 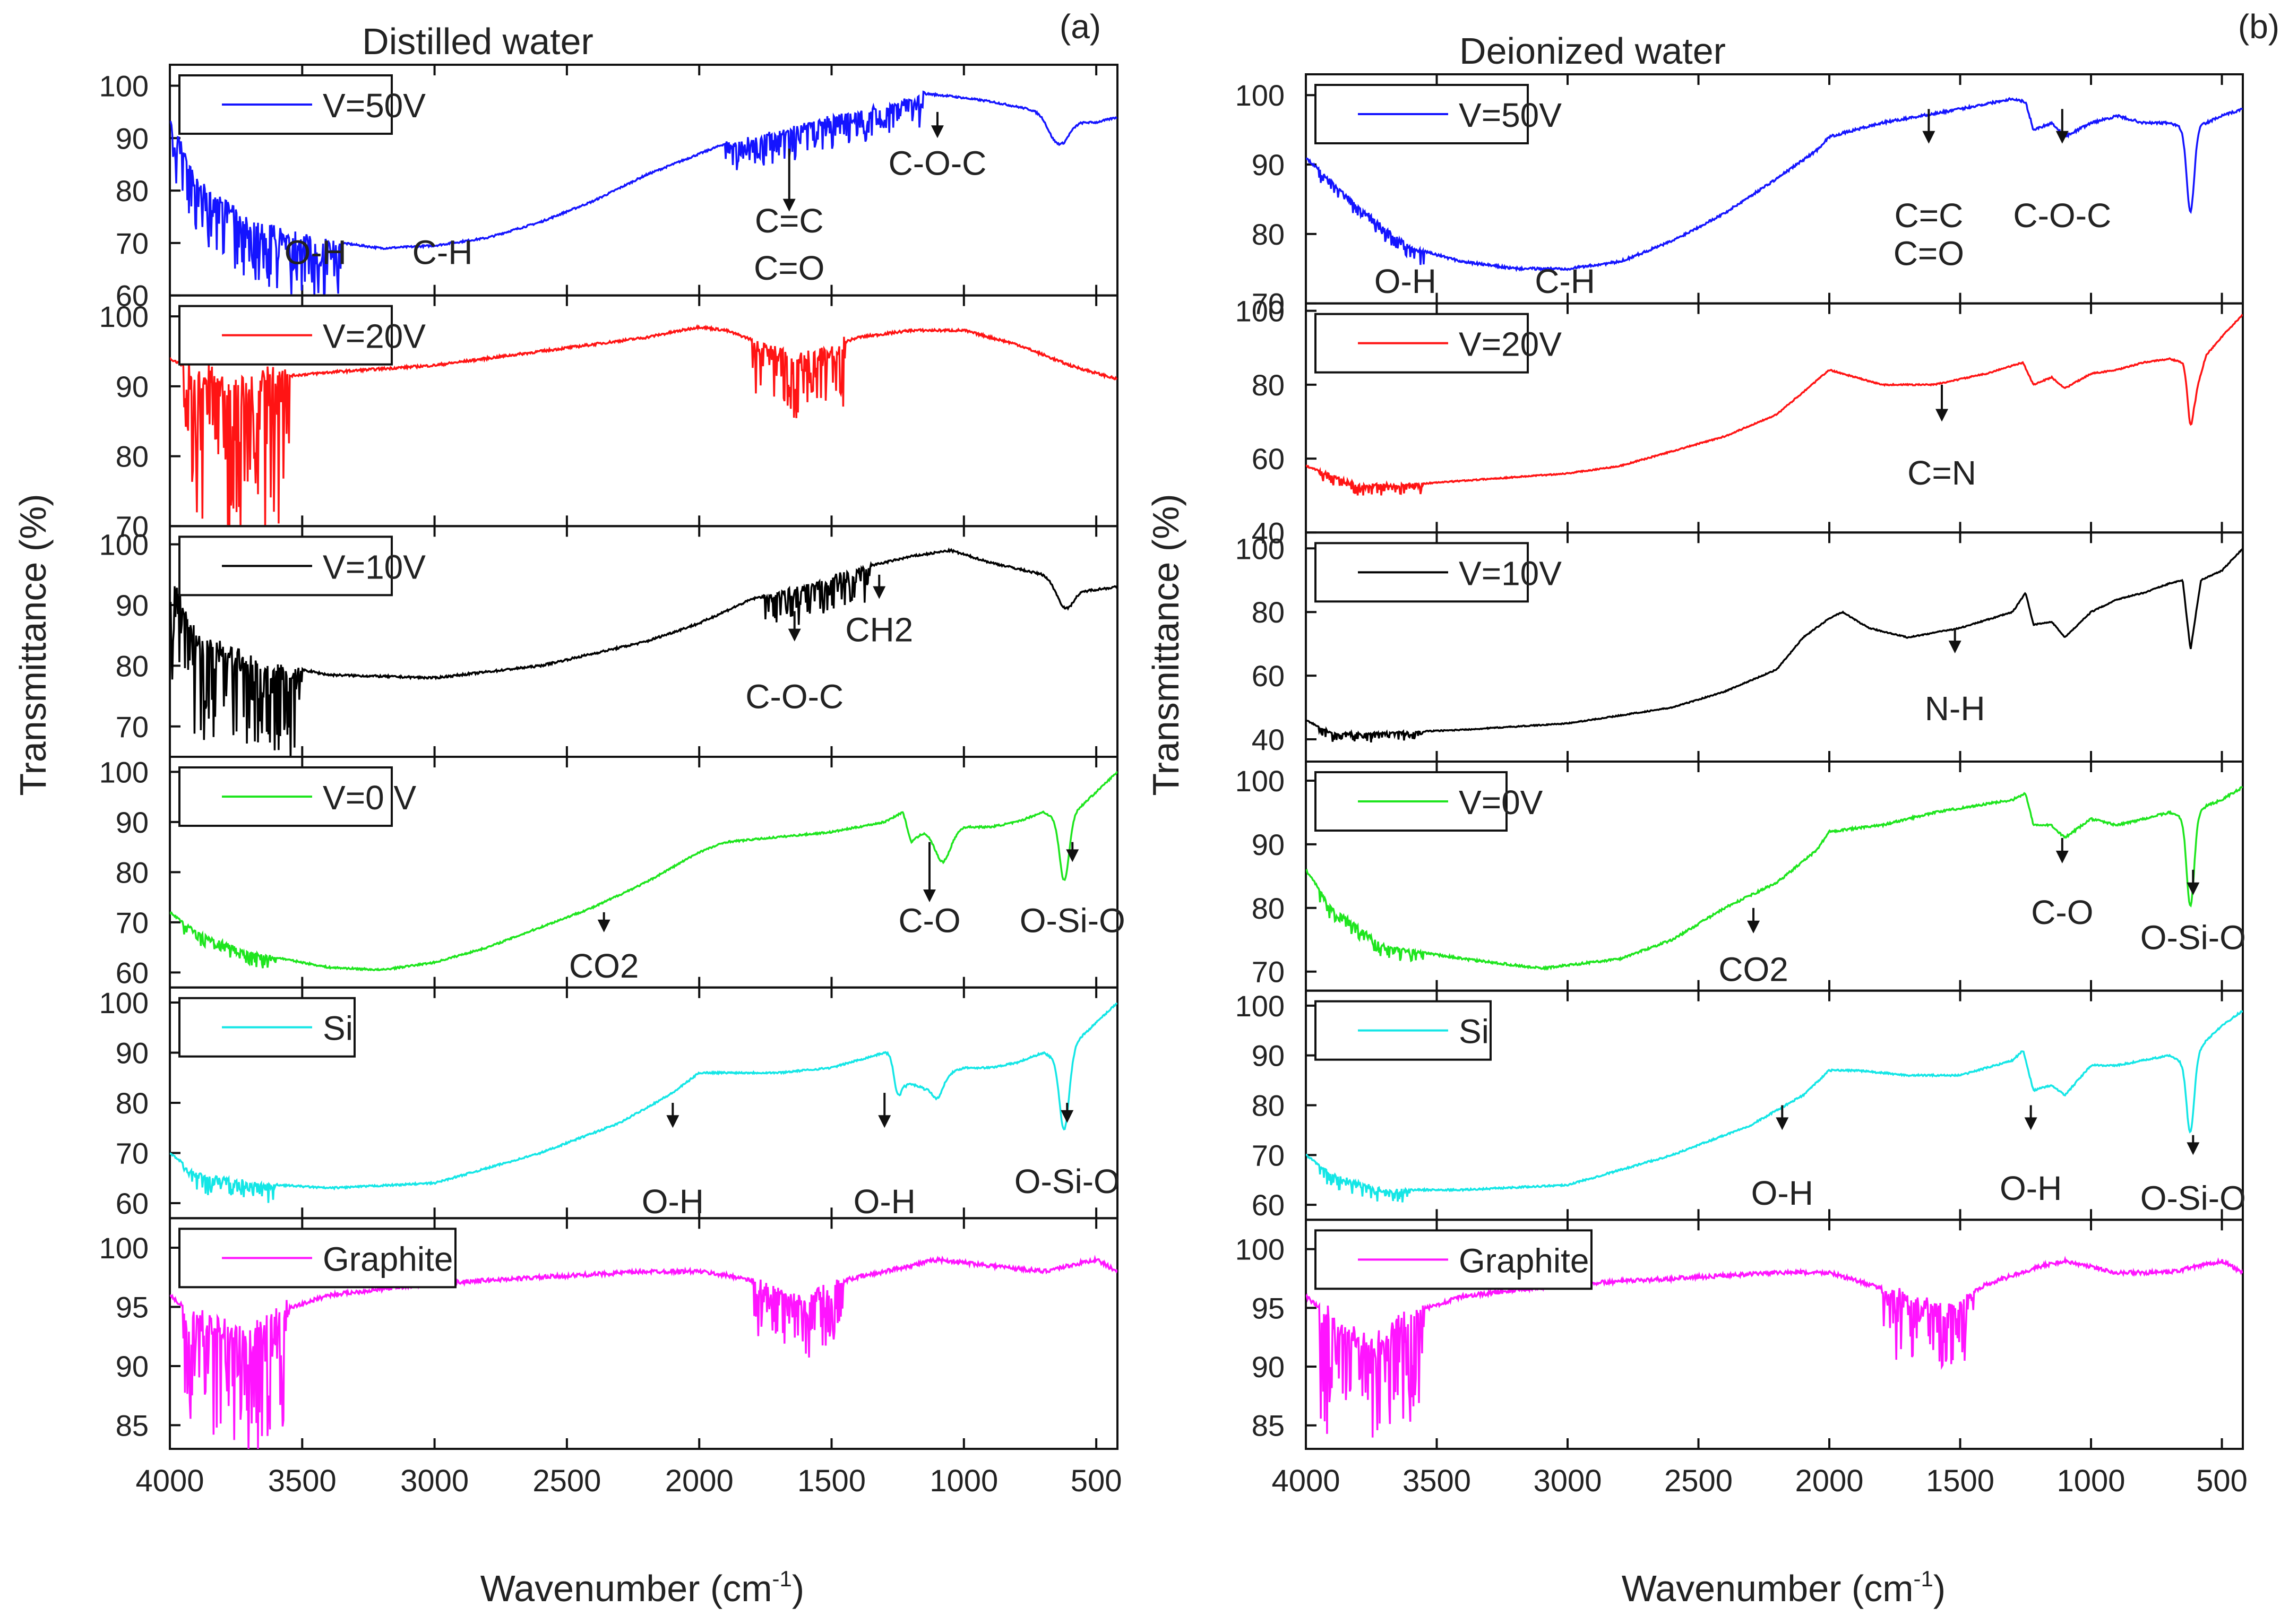 What do you see at coordinates (374, 106) in the screenshot?
I see `legend-label: V=50V` at bounding box center [374, 106].